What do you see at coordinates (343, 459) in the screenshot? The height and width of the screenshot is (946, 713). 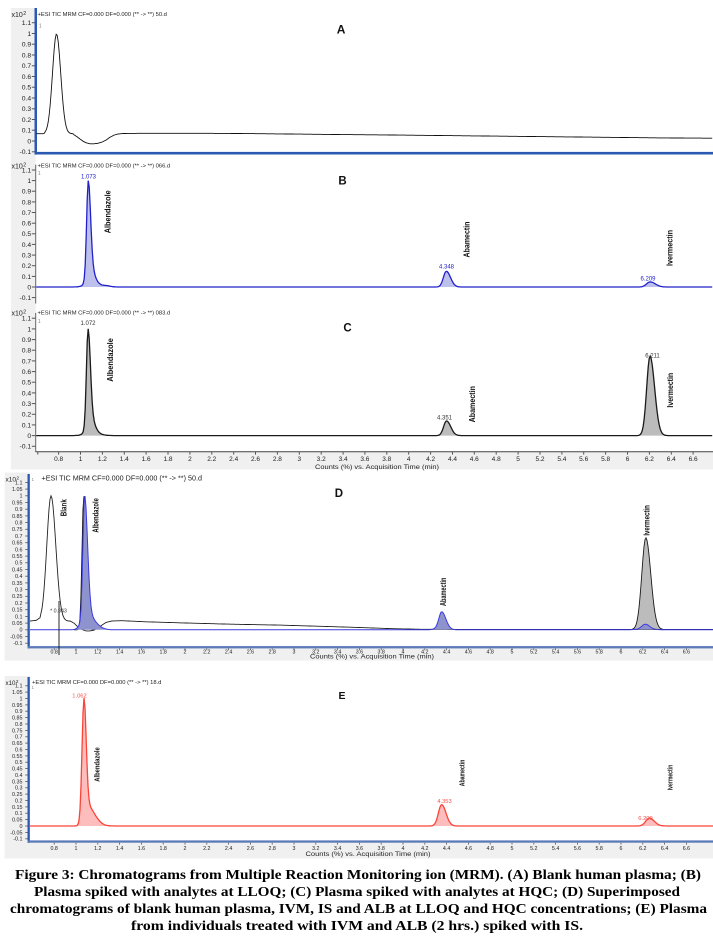 I see `svg-text: 3.4` at bounding box center [343, 459].